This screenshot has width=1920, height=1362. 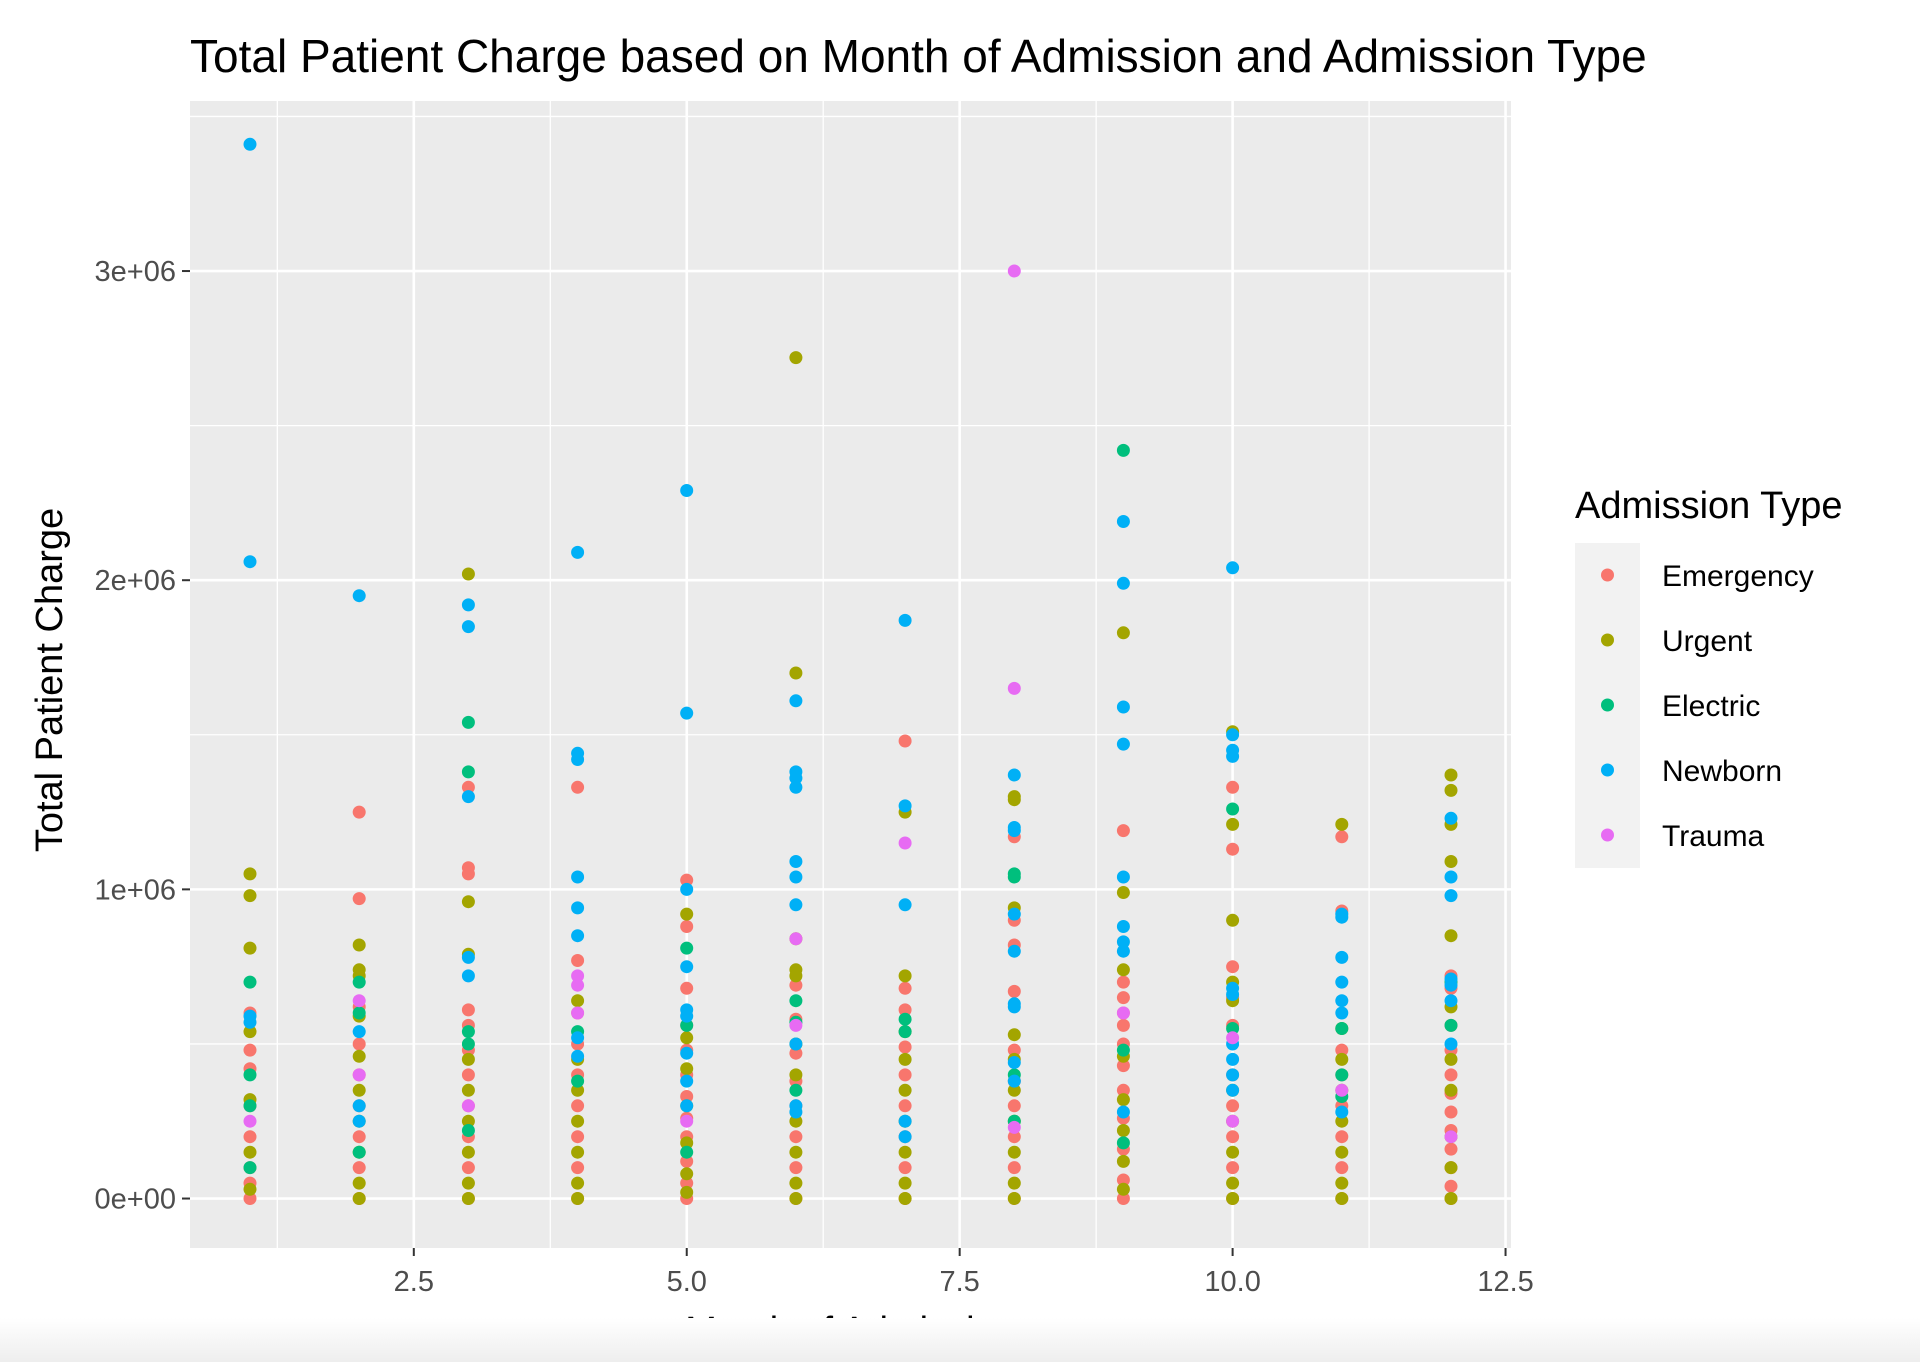 What do you see at coordinates (1607, 705) in the screenshot?
I see `legend-key` at bounding box center [1607, 705].